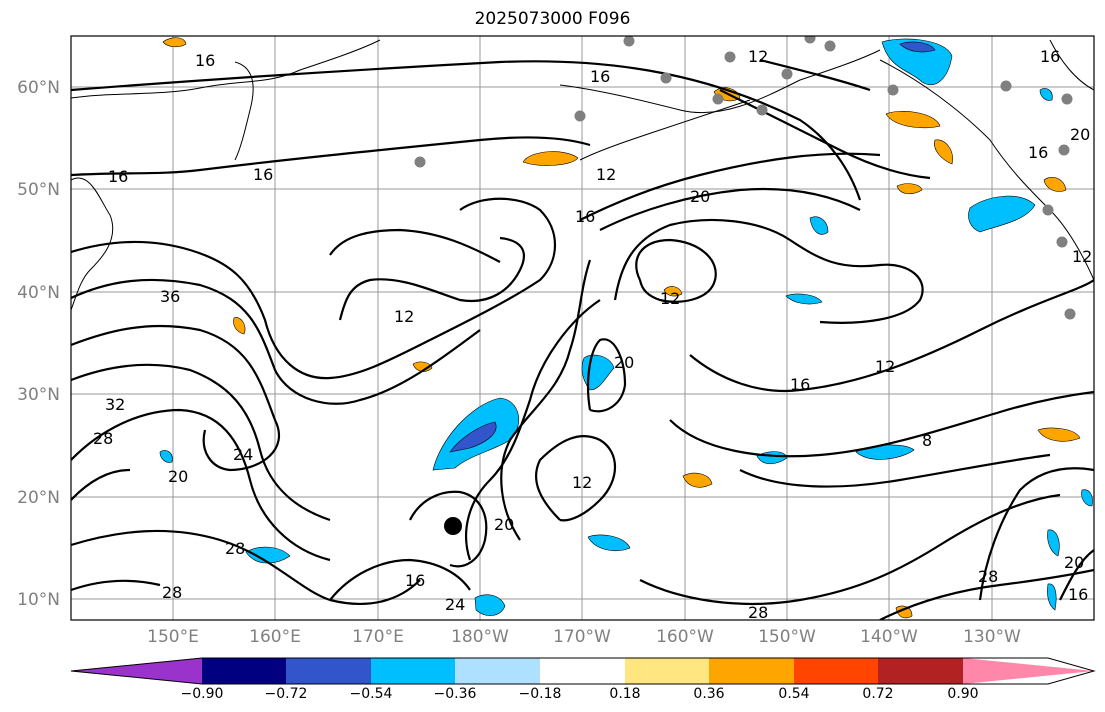 The image size is (1105, 712). What do you see at coordinates (889, 637) in the screenshot?
I see `lon-label: 140°W` at bounding box center [889, 637].